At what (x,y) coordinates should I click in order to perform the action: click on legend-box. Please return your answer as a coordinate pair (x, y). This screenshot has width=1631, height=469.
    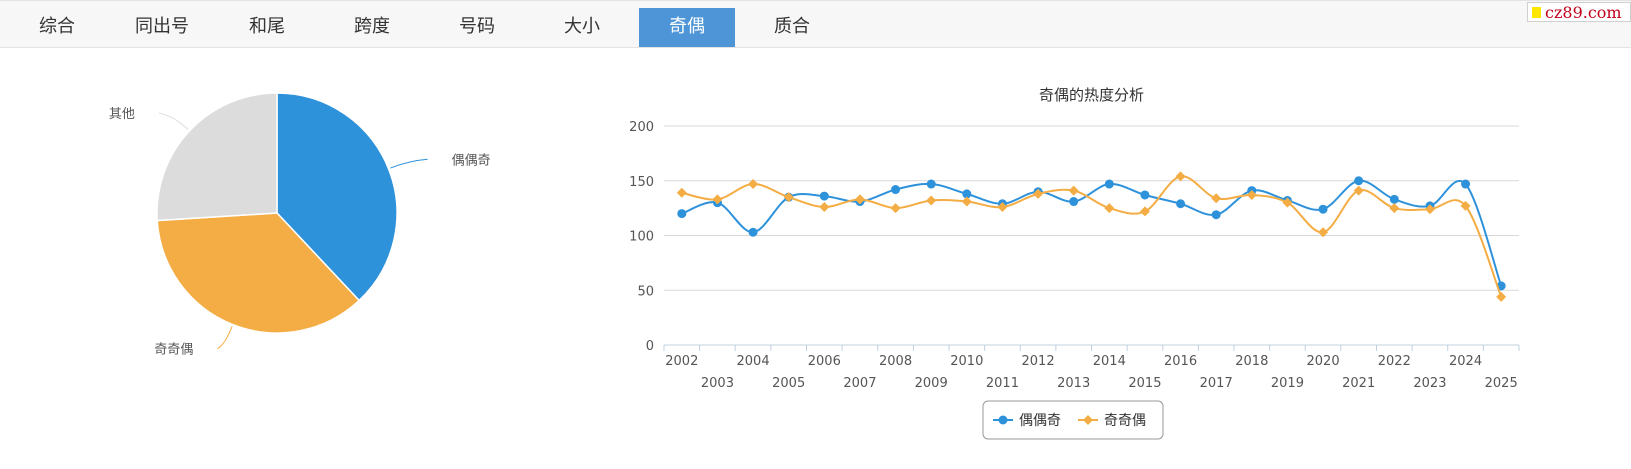
    Looking at the image, I should click on (1073, 420).